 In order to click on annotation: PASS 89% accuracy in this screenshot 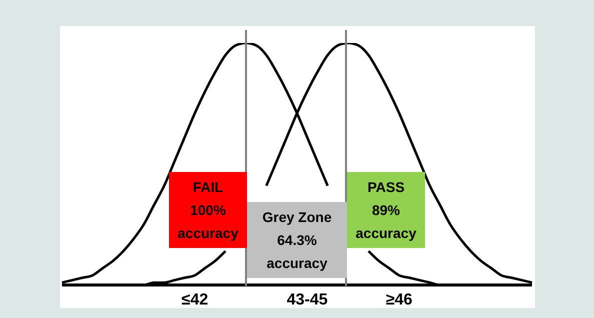, I will do `click(386, 210)`.